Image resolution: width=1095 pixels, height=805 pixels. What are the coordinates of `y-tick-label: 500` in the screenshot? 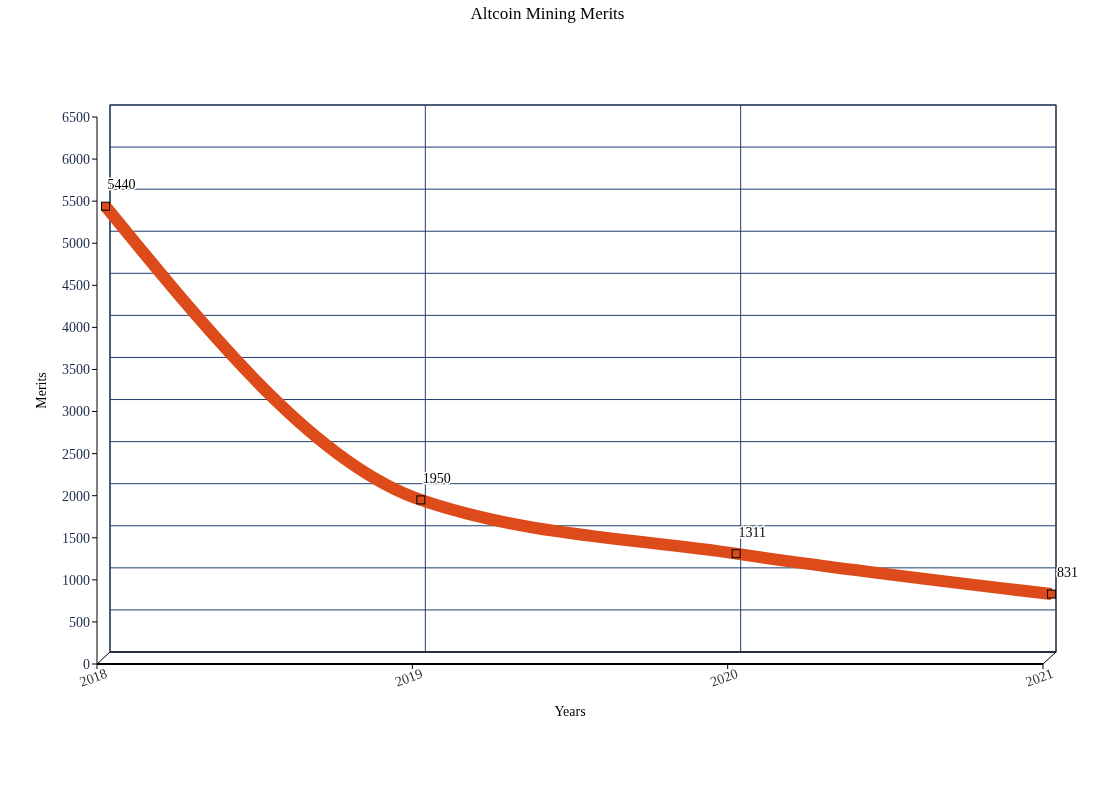 It's located at (79, 622).